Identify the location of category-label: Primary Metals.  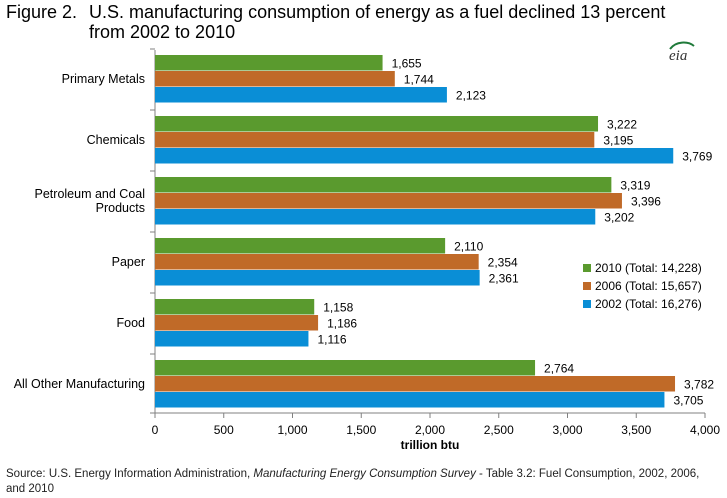
(103, 79).